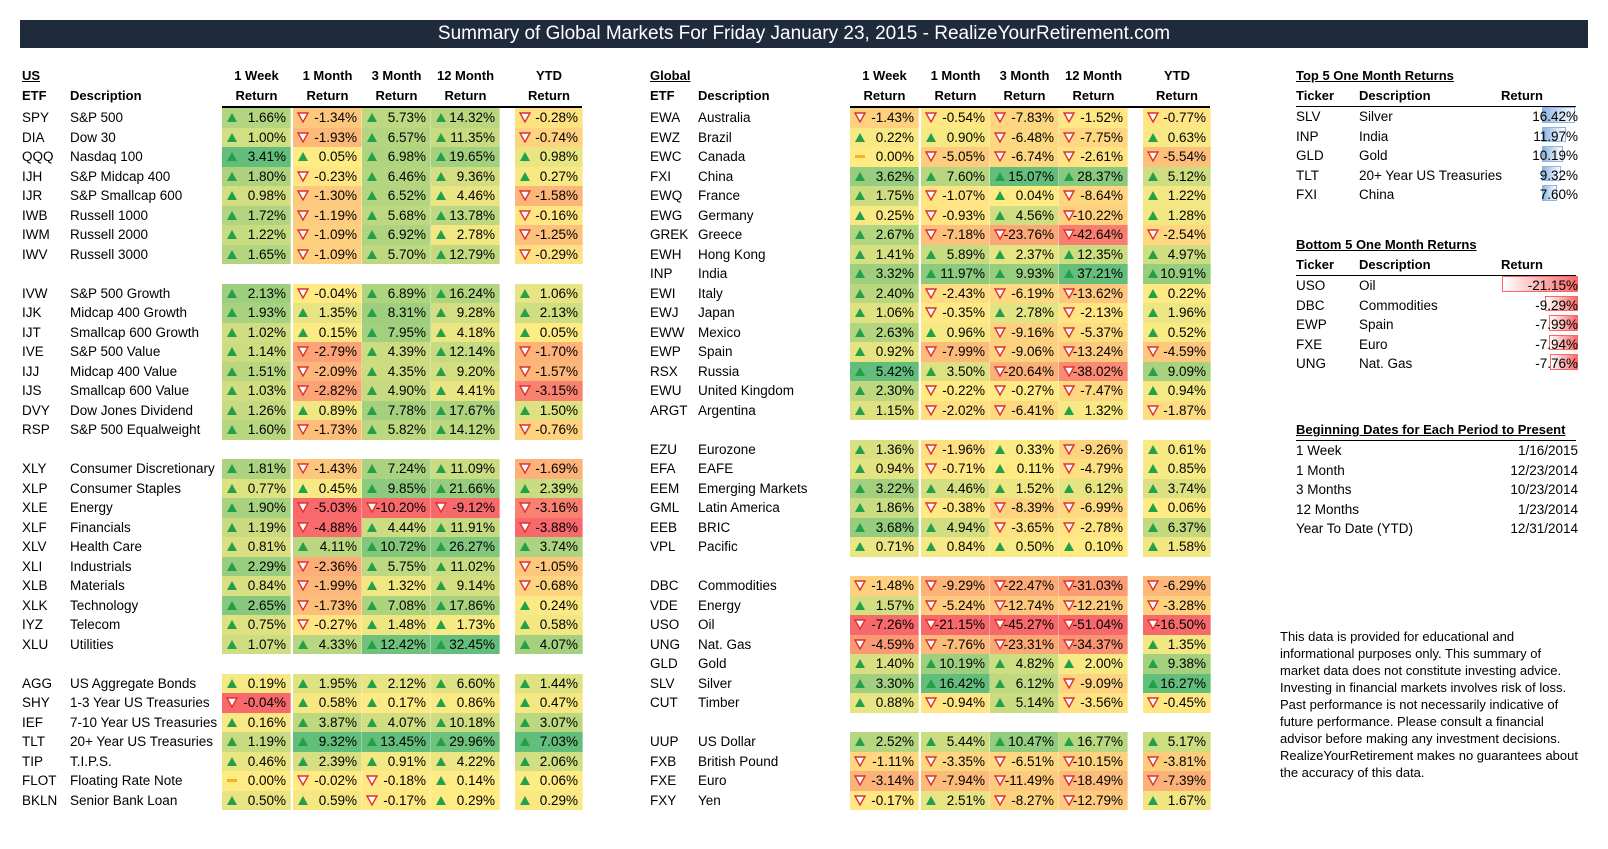 Image resolution: width=1608 pixels, height=849 pixels. Describe the element at coordinates (963, 410) in the screenshot. I see `return-value: -2.02%` at that location.